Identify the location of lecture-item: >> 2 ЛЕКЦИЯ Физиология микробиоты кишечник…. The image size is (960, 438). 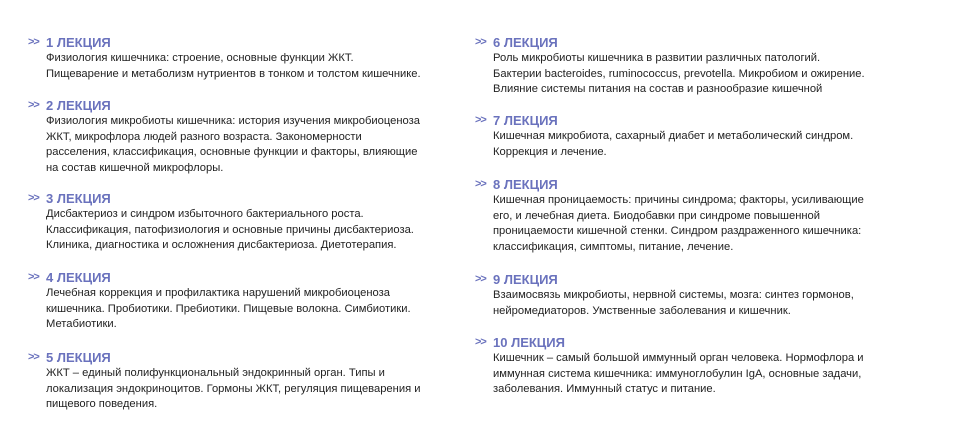
(224, 137).